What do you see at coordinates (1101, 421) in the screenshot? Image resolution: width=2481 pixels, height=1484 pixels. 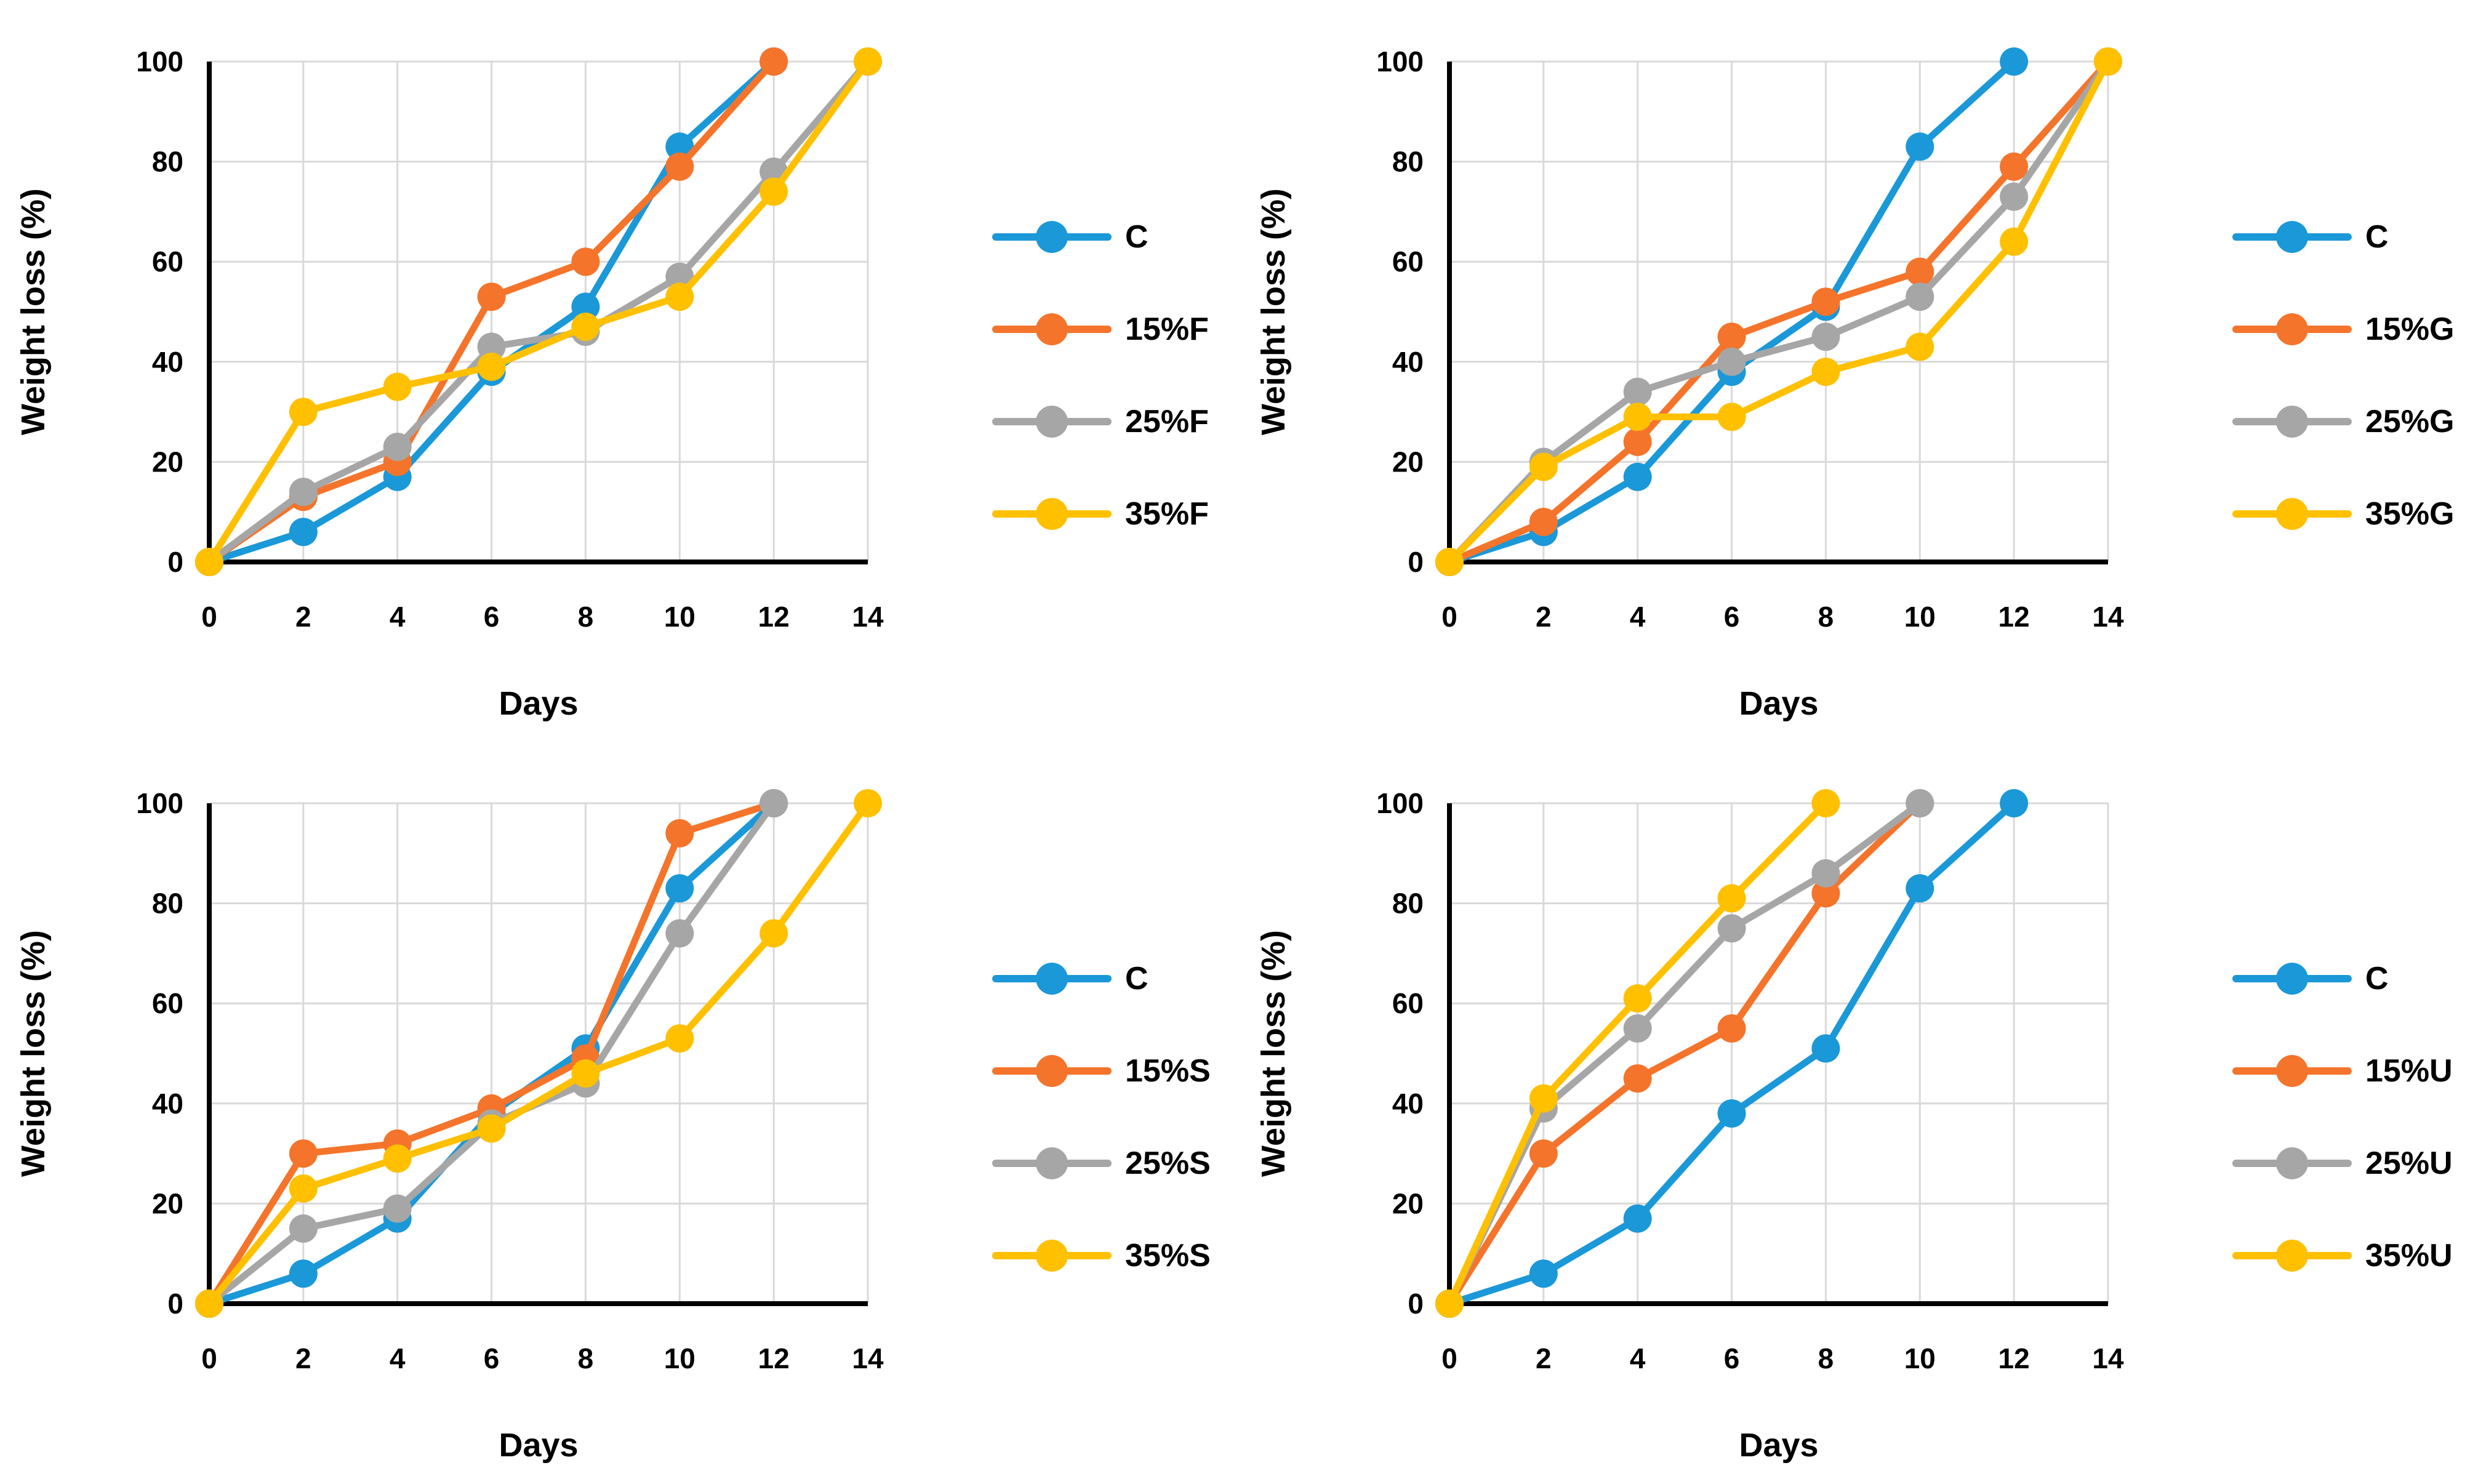 I see `legend-item-25%F: 25%F` at bounding box center [1101, 421].